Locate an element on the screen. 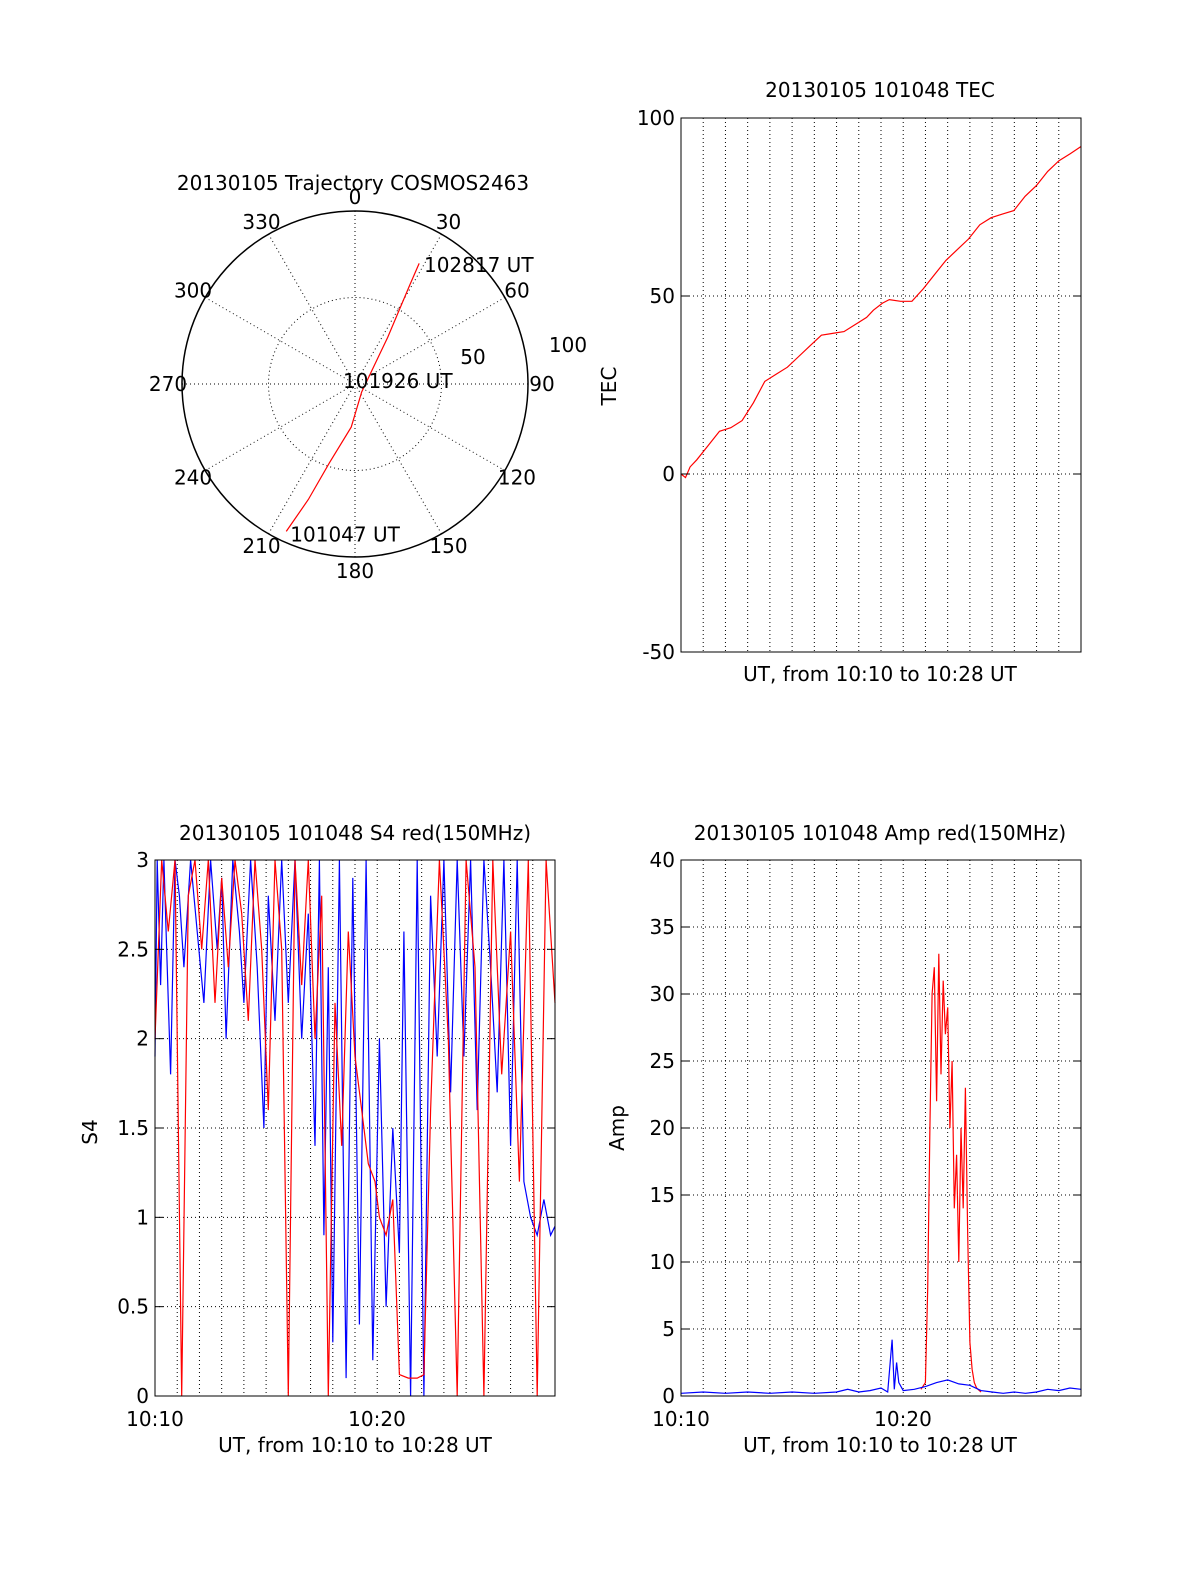  trajectory-zenith-label: 101926 UT is located at coordinates (398, 381).